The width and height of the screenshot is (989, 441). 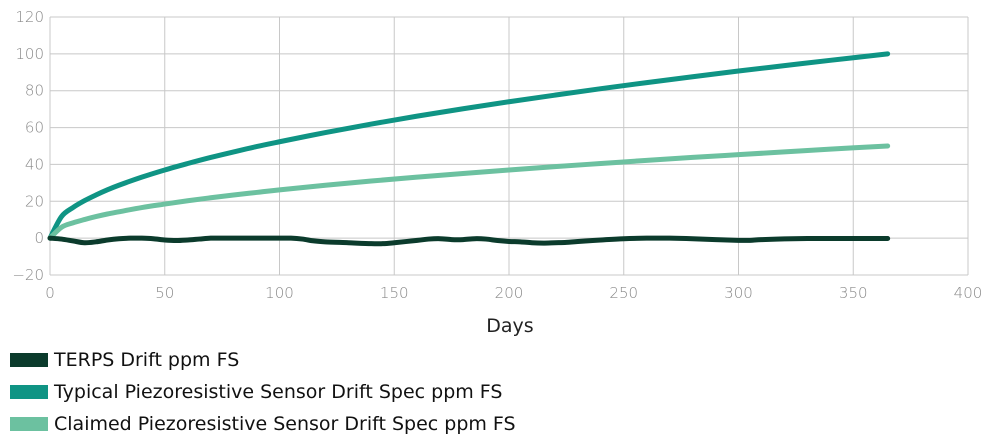 I want to click on x-tick-label: 400, so click(x=968, y=293).